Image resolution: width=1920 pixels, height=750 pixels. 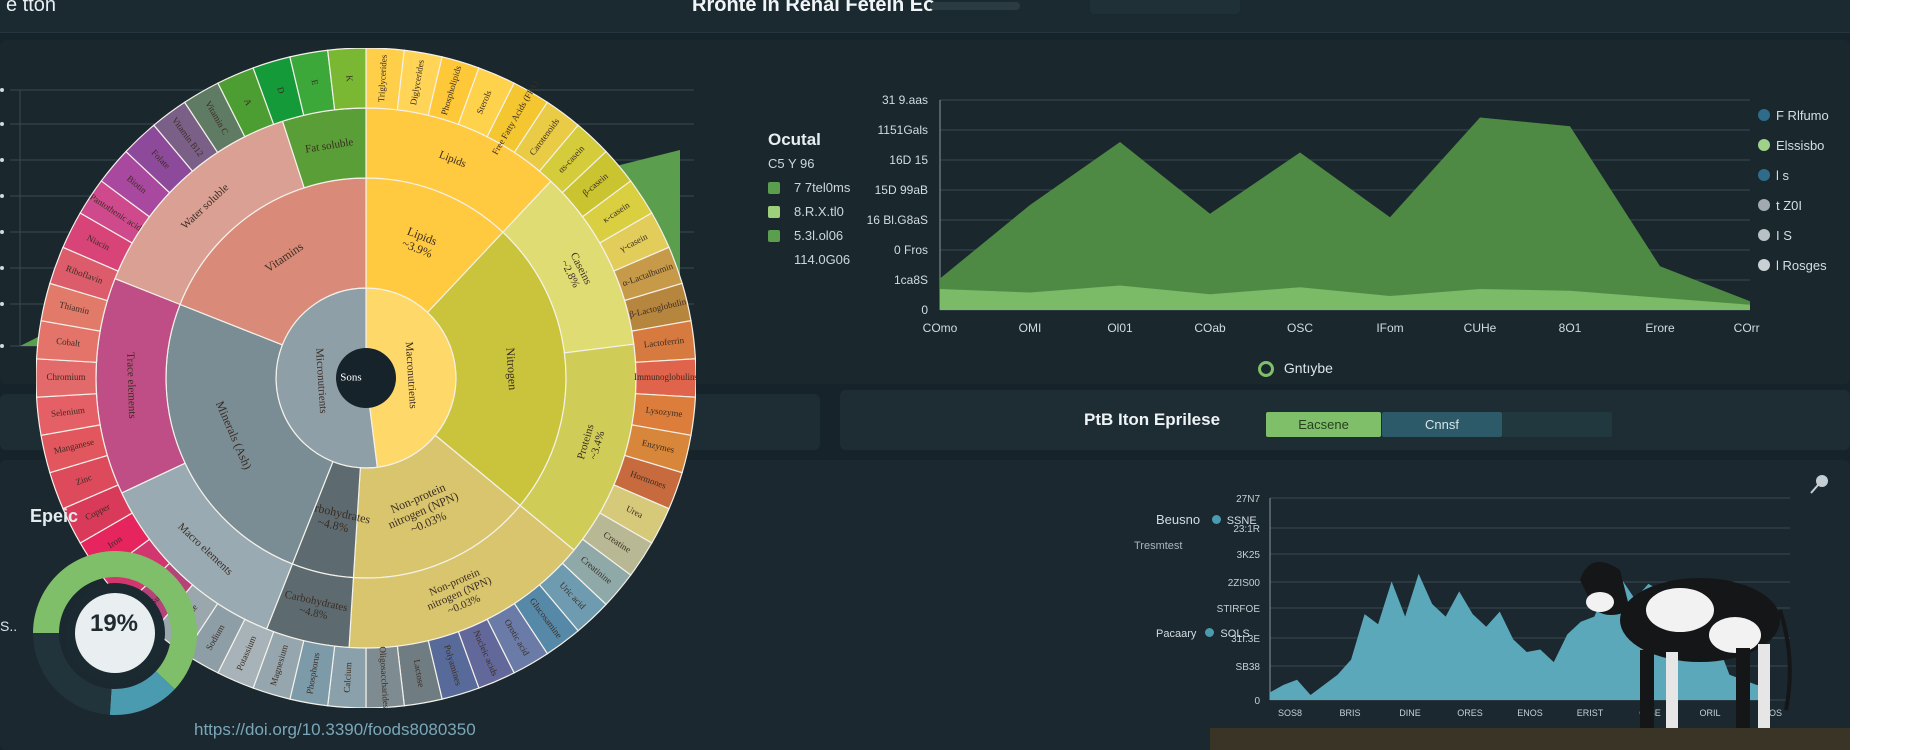 I want to click on sunburst-label-line: A, so click(x=248, y=102).